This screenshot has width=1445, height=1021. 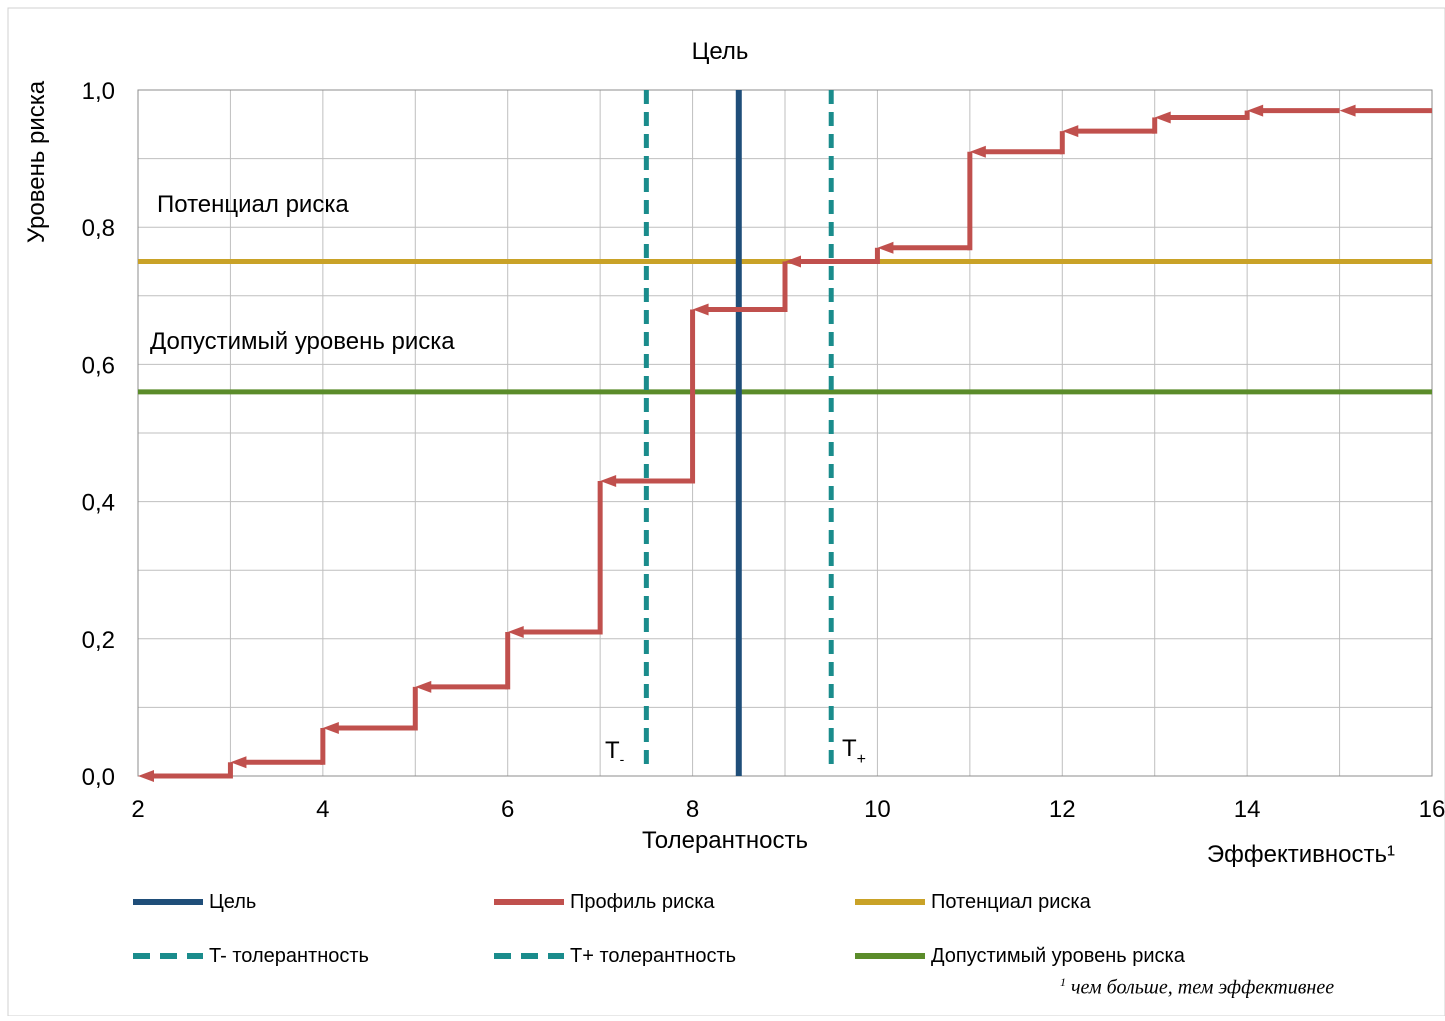 I want to click on legend-label-t-plus: T+ толерантность, so click(x=653, y=955).